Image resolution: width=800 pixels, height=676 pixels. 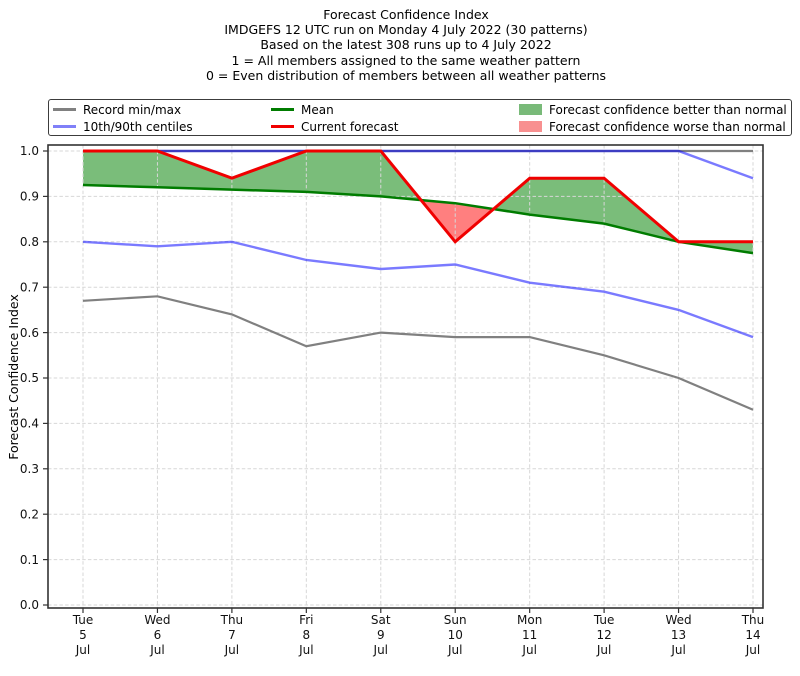 I want to click on legend-label-mean: Mean, so click(x=317, y=109).